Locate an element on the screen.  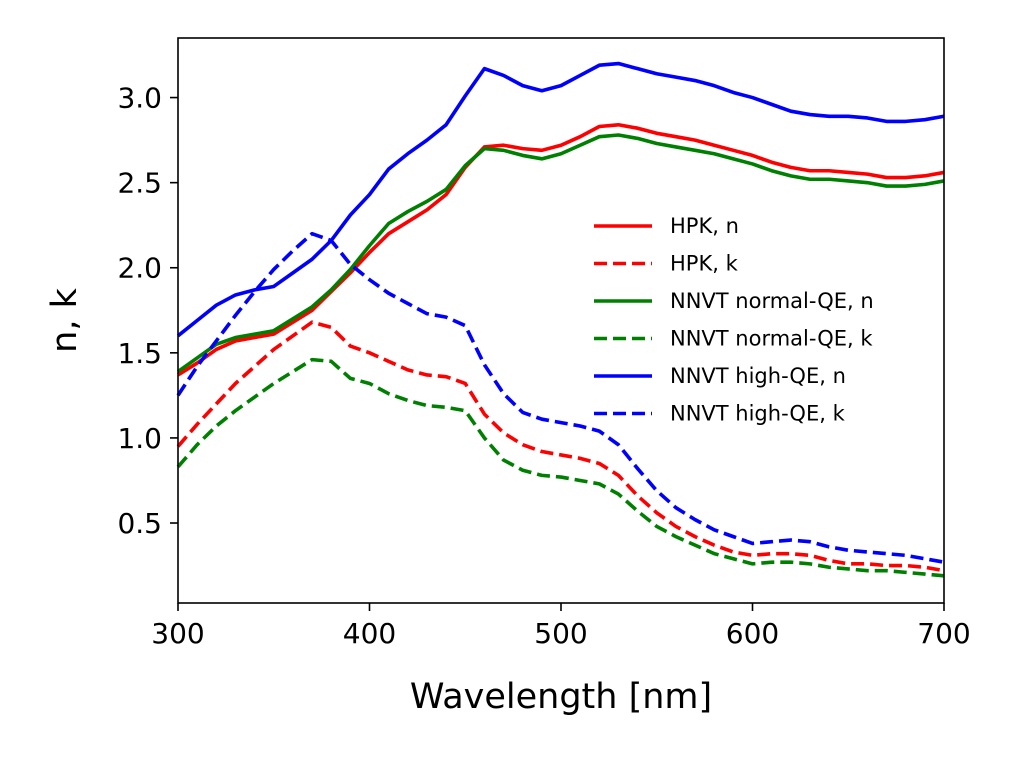
legend-label-5: NNVT high-QE, k is located at coordinates (758, 414).